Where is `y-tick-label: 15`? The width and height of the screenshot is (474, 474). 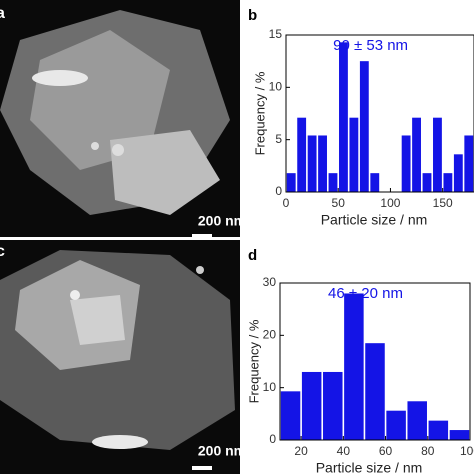 y-tick-label: 15 is located at coordinates (276, 34).